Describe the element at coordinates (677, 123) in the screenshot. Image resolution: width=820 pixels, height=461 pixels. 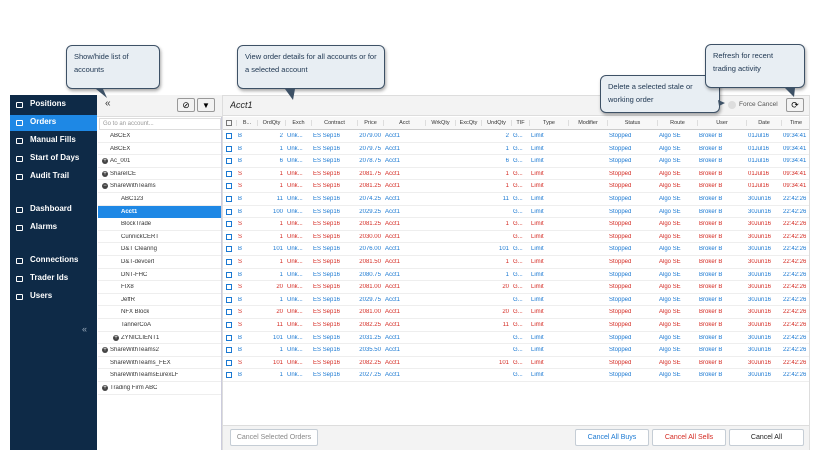
I see `column-header: Route` at that location.